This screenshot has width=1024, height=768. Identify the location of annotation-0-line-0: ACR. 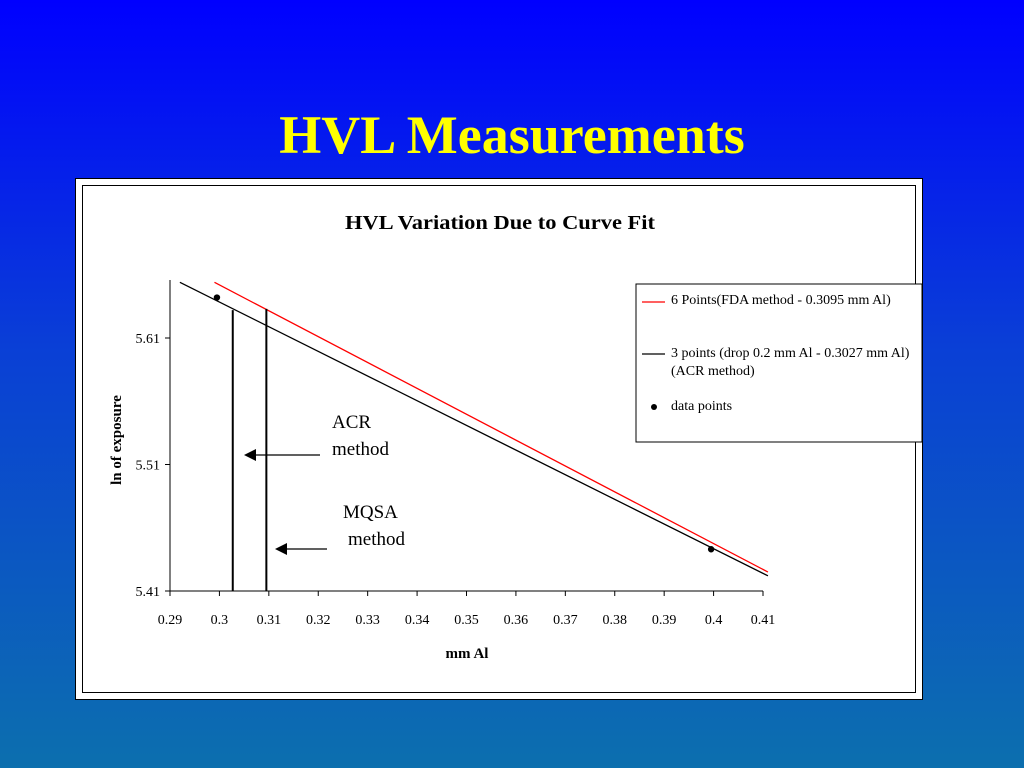
(351, 422).